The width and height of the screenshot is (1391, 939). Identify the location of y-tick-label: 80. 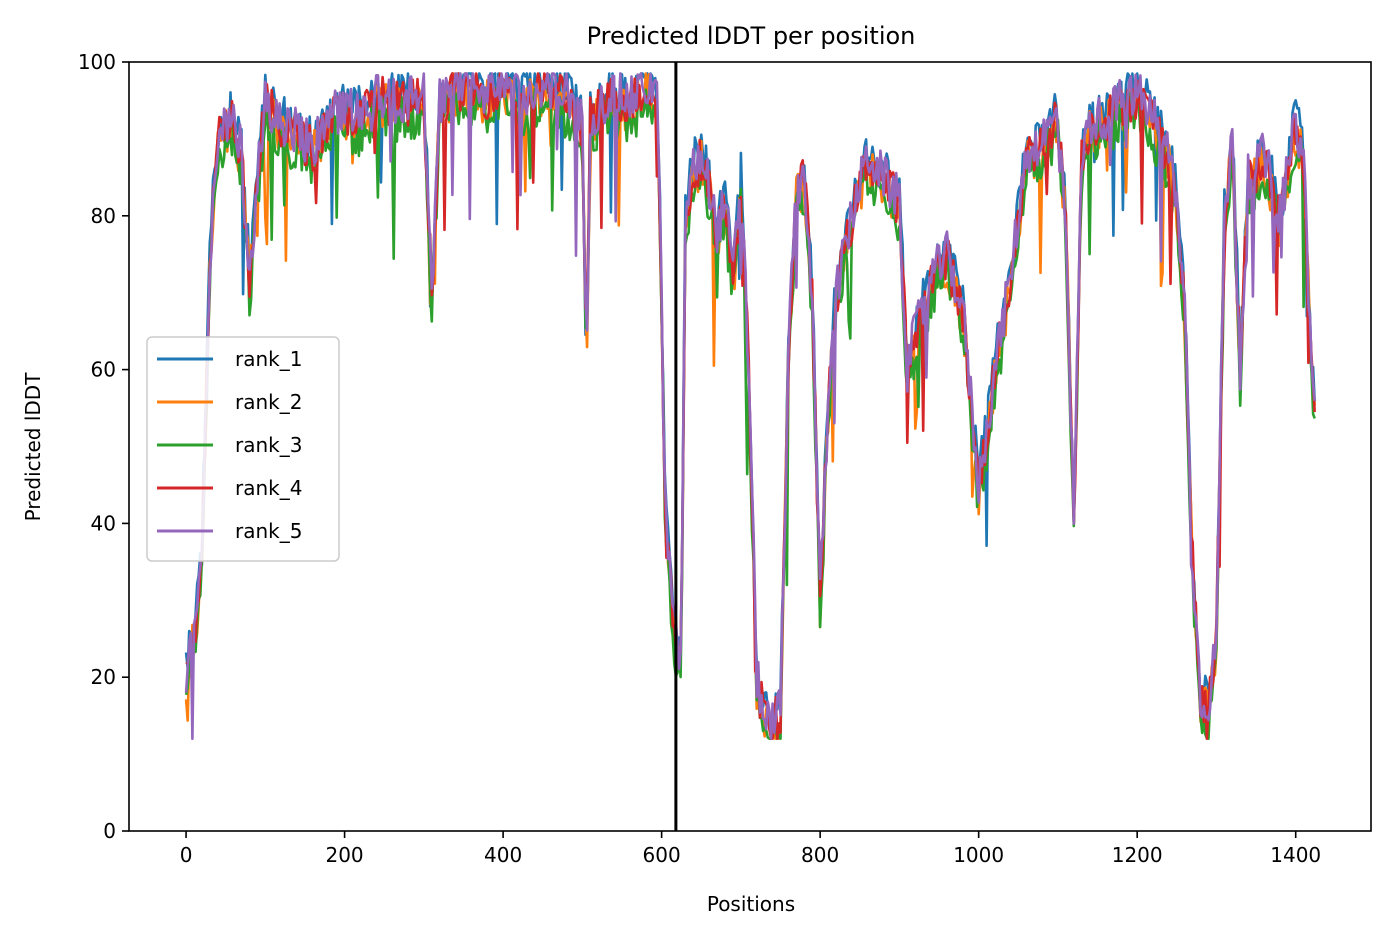
(103, 216).